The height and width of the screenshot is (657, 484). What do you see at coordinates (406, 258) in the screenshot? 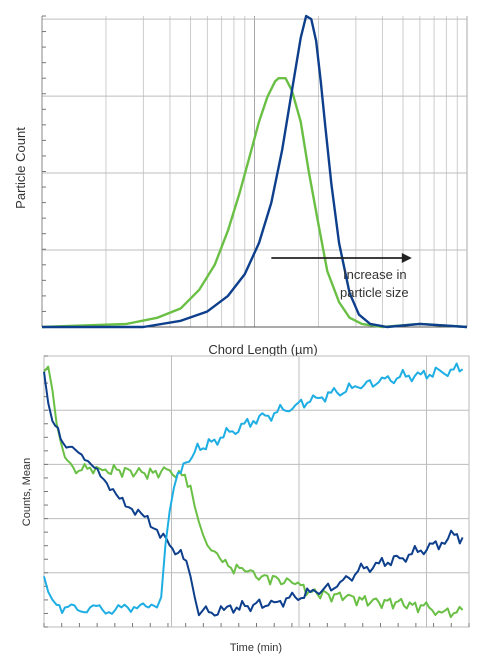
I see `size-annotation-arrowhead` at bounding box center [406, 258].